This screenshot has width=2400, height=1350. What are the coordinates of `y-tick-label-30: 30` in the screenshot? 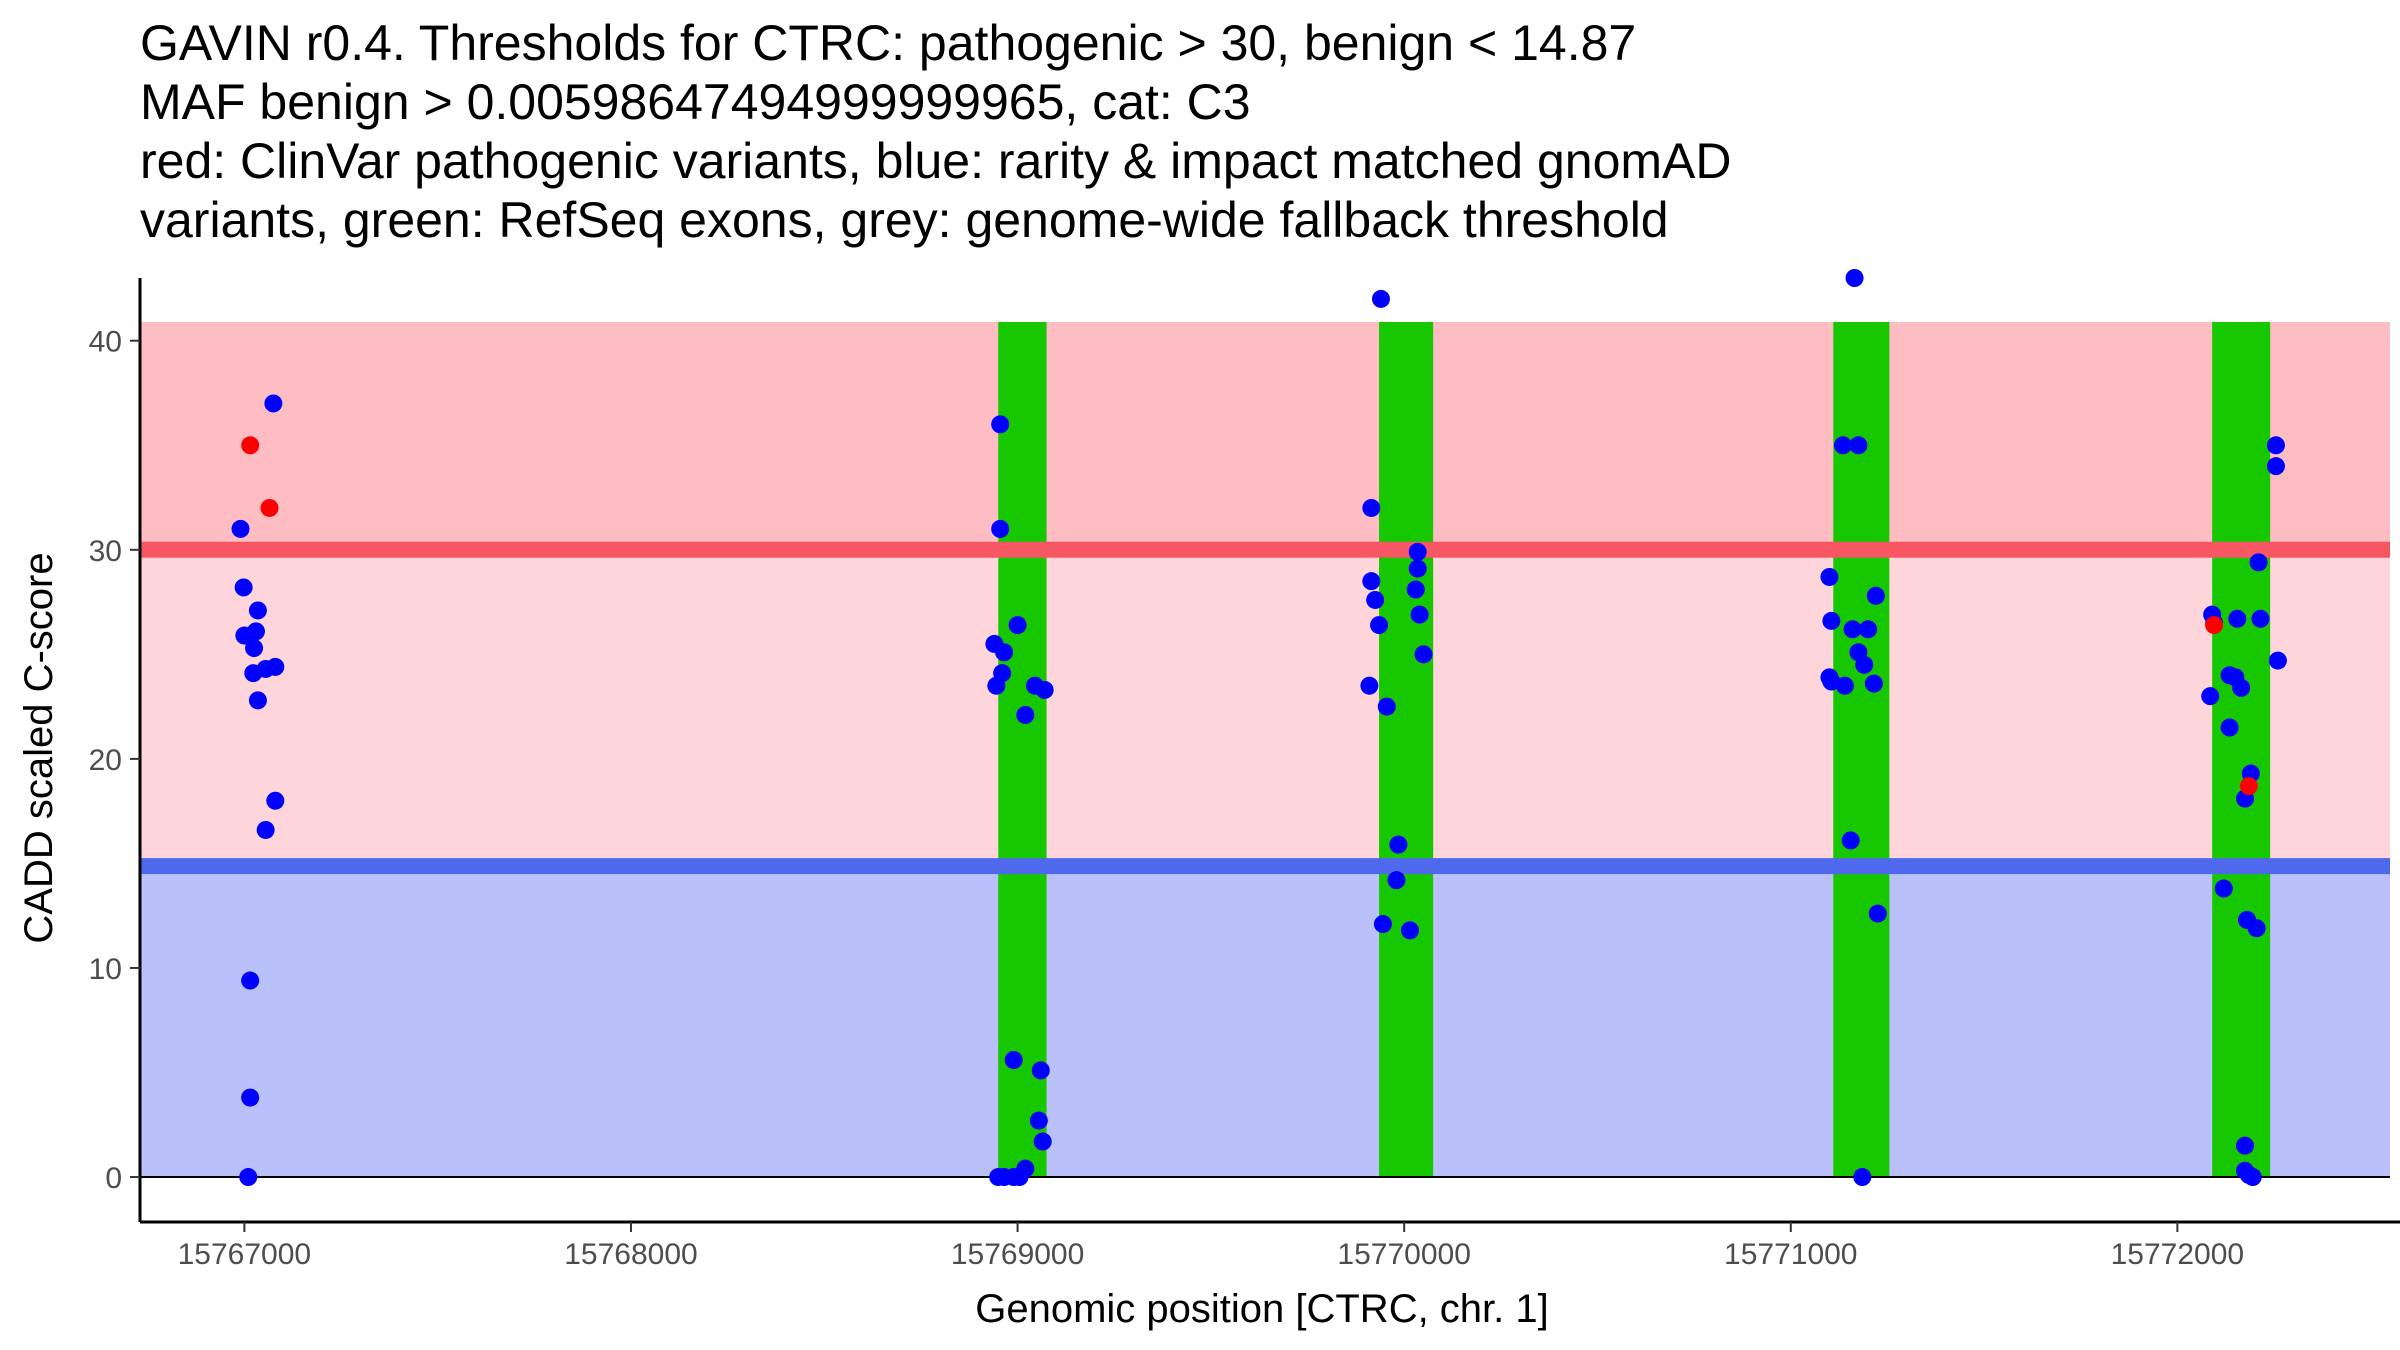 It's located at (105, 551).